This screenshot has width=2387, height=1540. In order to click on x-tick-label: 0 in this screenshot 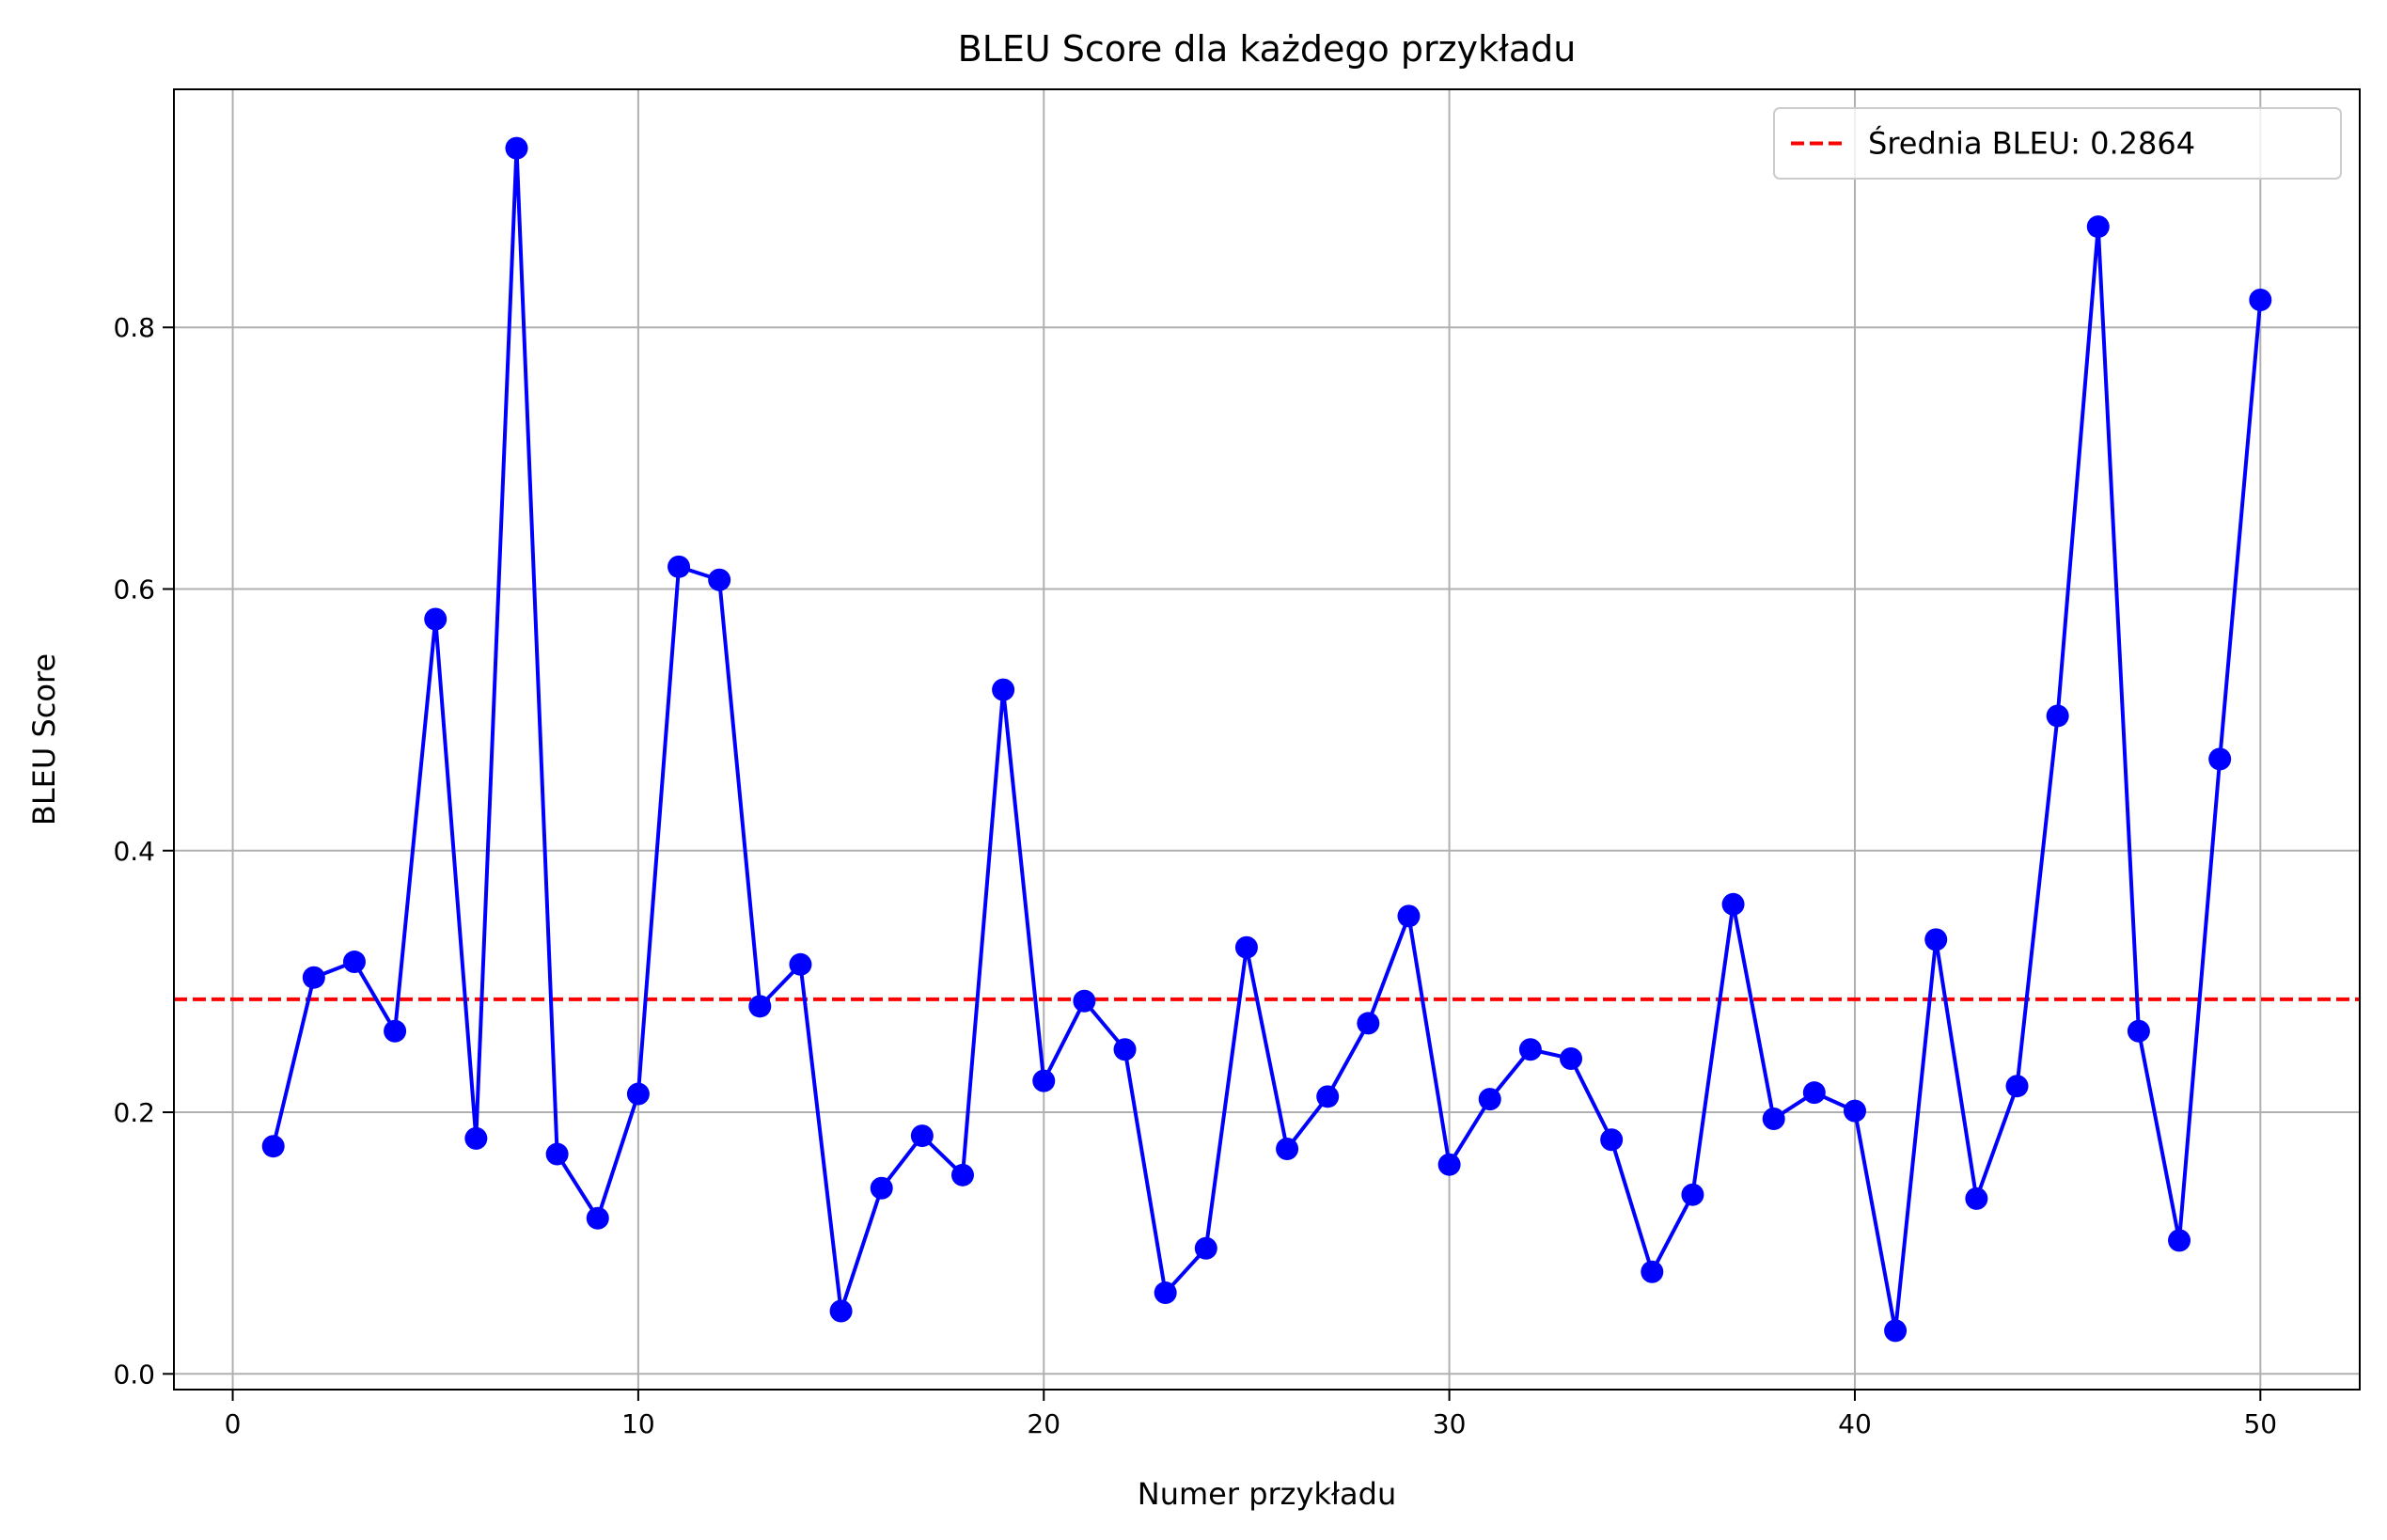, I will do `click(233, 1424)`.